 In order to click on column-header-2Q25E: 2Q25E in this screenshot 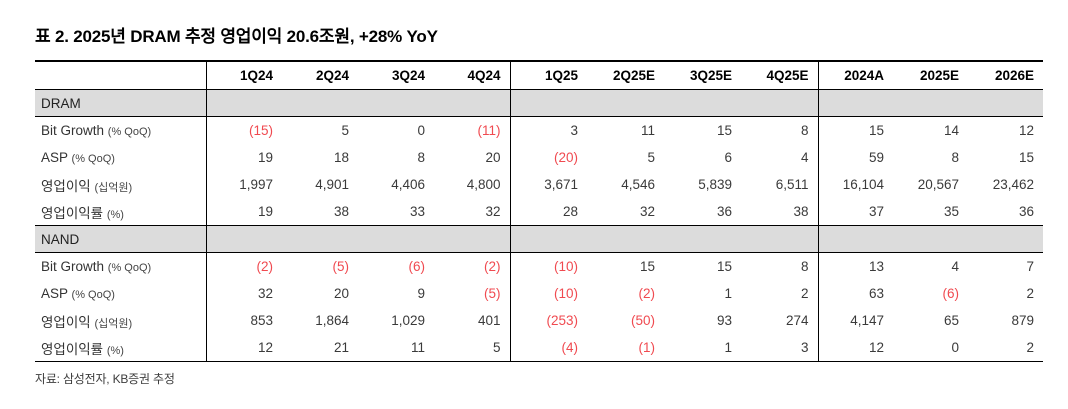, I will do `click(625, 75)`.